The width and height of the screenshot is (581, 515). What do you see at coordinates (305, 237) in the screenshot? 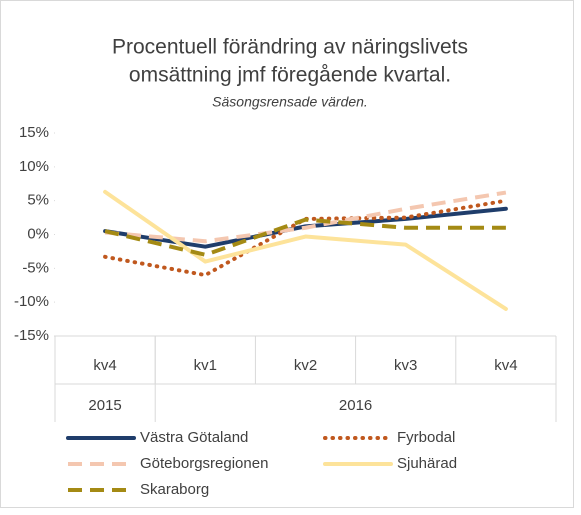
I see `series-line` at bounding box center [305, 237].